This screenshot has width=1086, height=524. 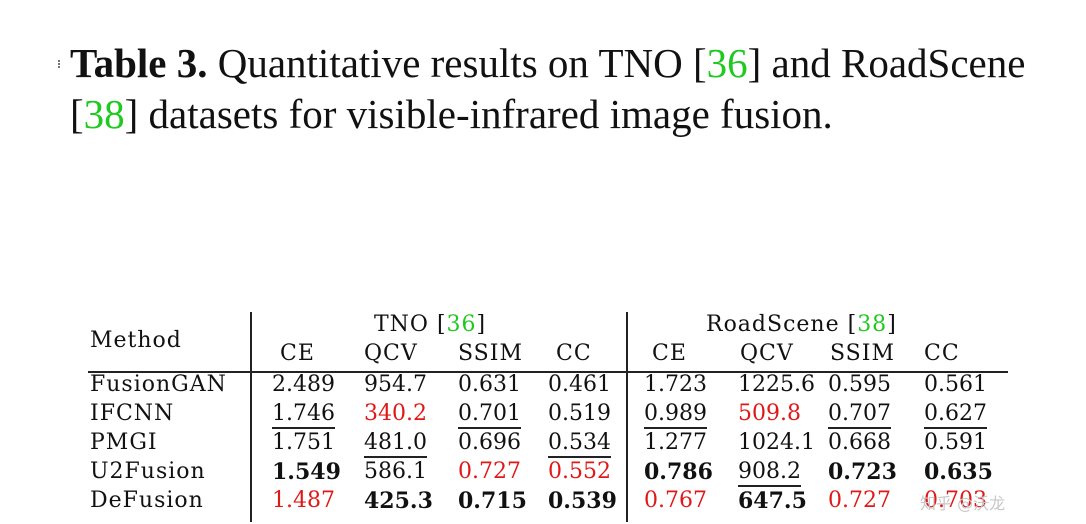 What do you see at coordinates (489, 415) in the screenshot?
I see `table-cell: 0.701` at bounding box center [489, 415].